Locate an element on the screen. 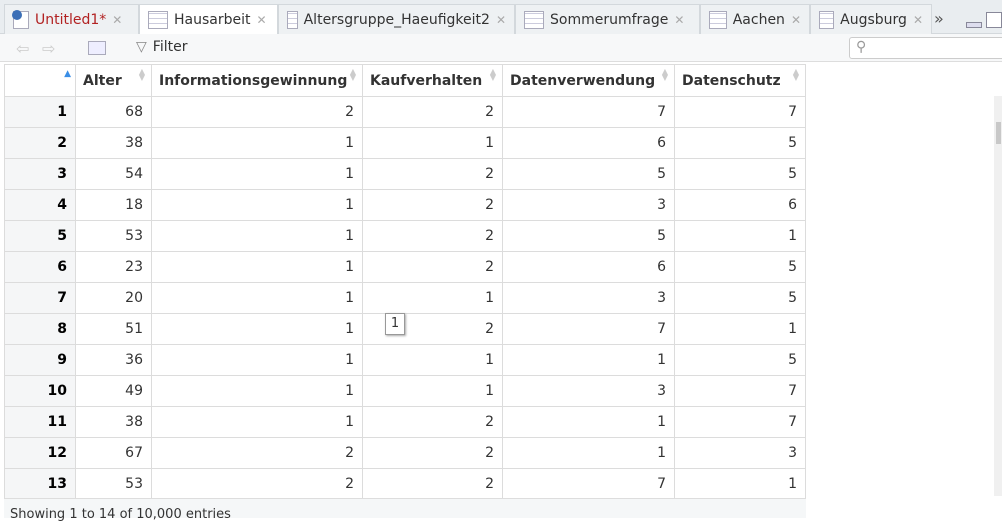 This screenshot has width=1002, height=522. table-cell: 54 is located at coordinates (113, 174).